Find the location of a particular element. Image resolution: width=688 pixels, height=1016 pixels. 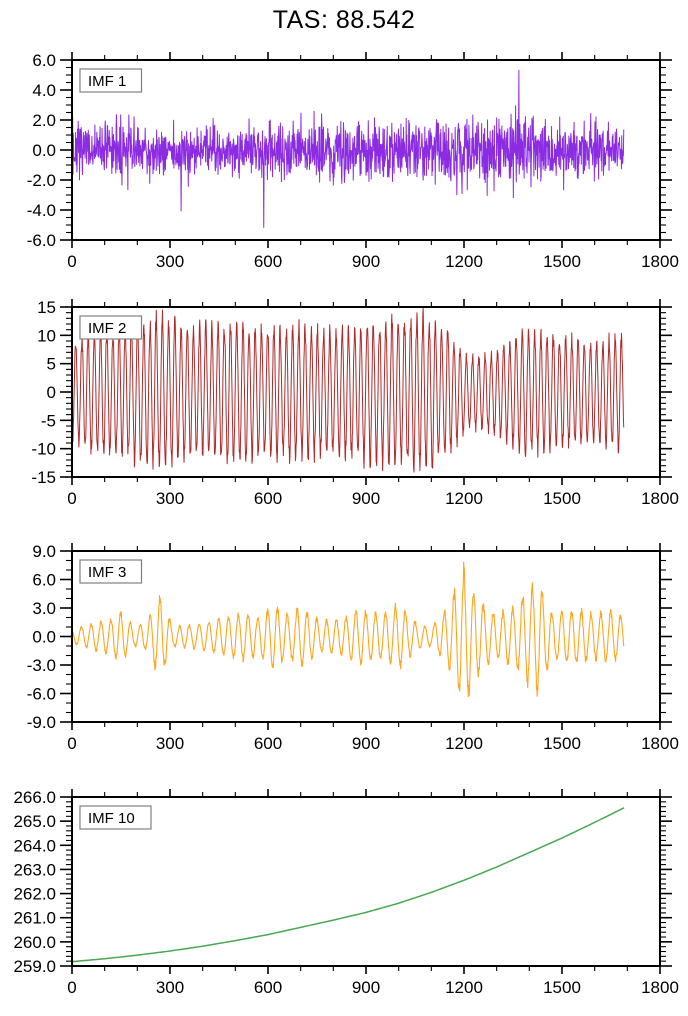

y-tick-label: 5 is located at coordinates (51, 364).